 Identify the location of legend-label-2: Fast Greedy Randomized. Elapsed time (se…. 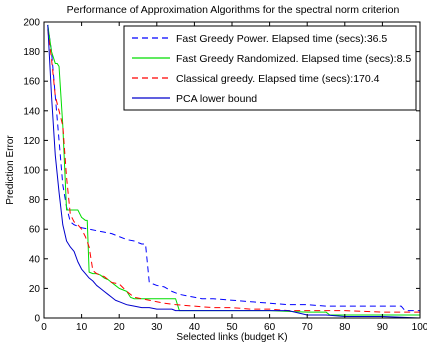
(293, 59).